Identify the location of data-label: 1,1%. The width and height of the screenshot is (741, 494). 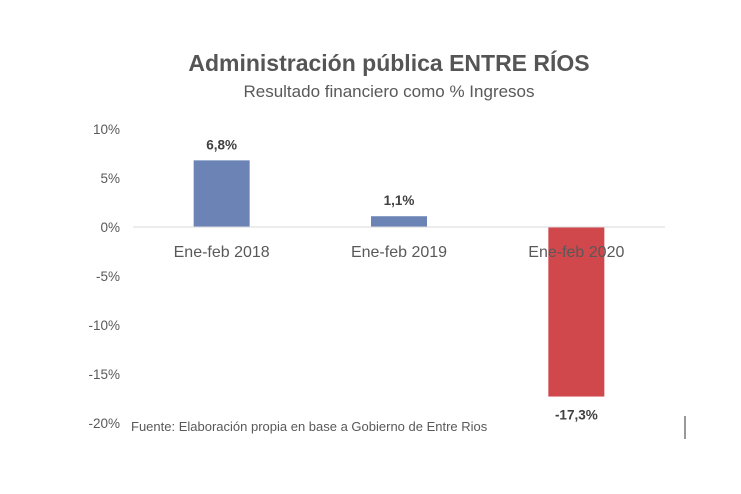
(399, 200).